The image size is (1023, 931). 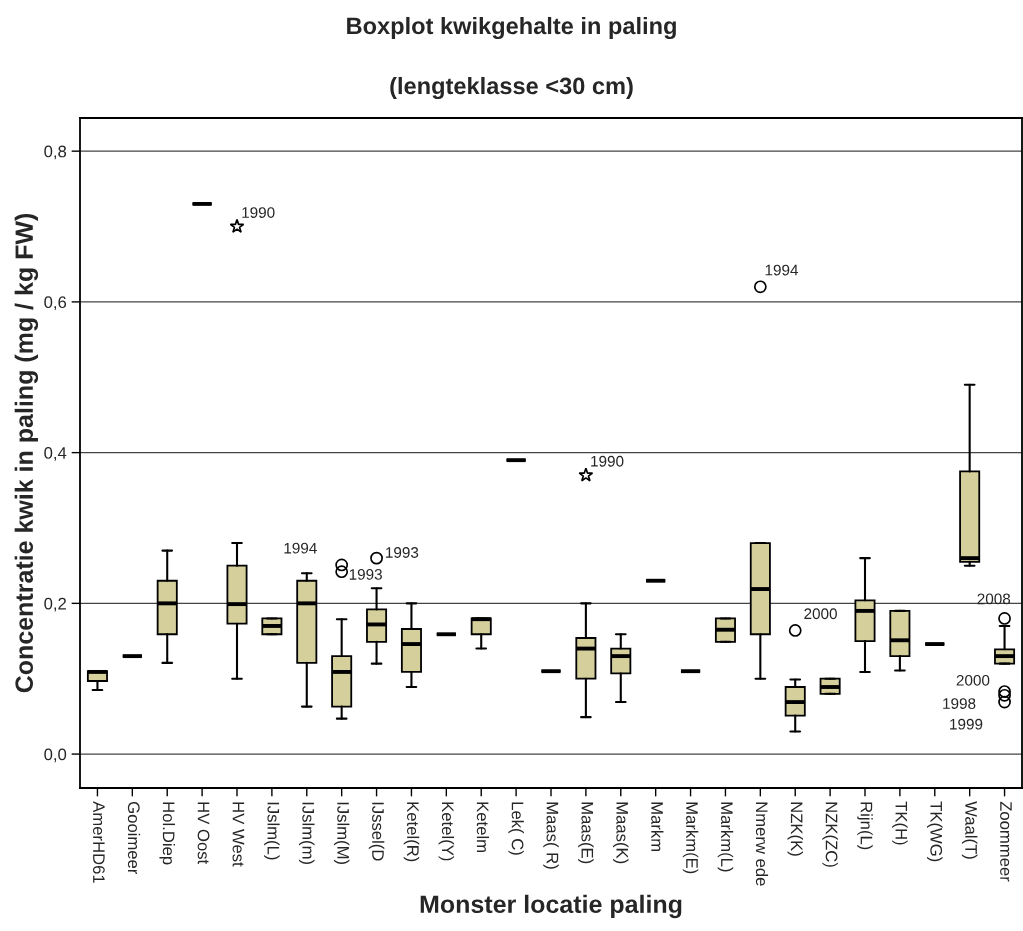 What do you see at coordinates (482, 827) in the screenshot?
I see `x-tick-label: Ketelm` at bounding box center [482, 827].